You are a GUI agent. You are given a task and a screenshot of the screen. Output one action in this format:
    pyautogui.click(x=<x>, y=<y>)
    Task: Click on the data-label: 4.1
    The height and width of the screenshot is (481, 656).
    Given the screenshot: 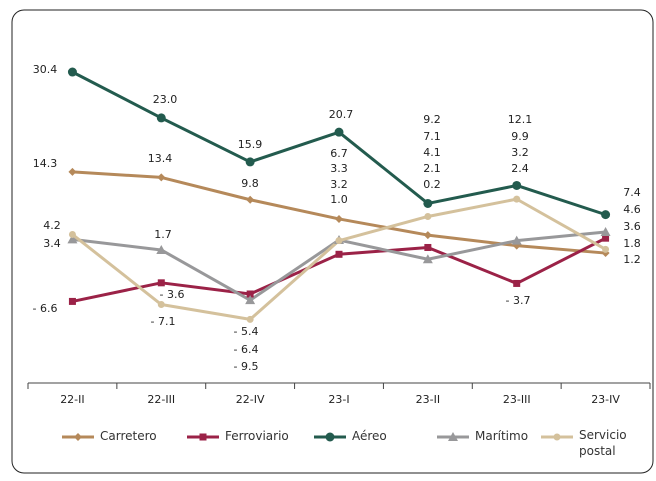 What is the action you would take?
    pyautogui.click(x=432, y=152)
    